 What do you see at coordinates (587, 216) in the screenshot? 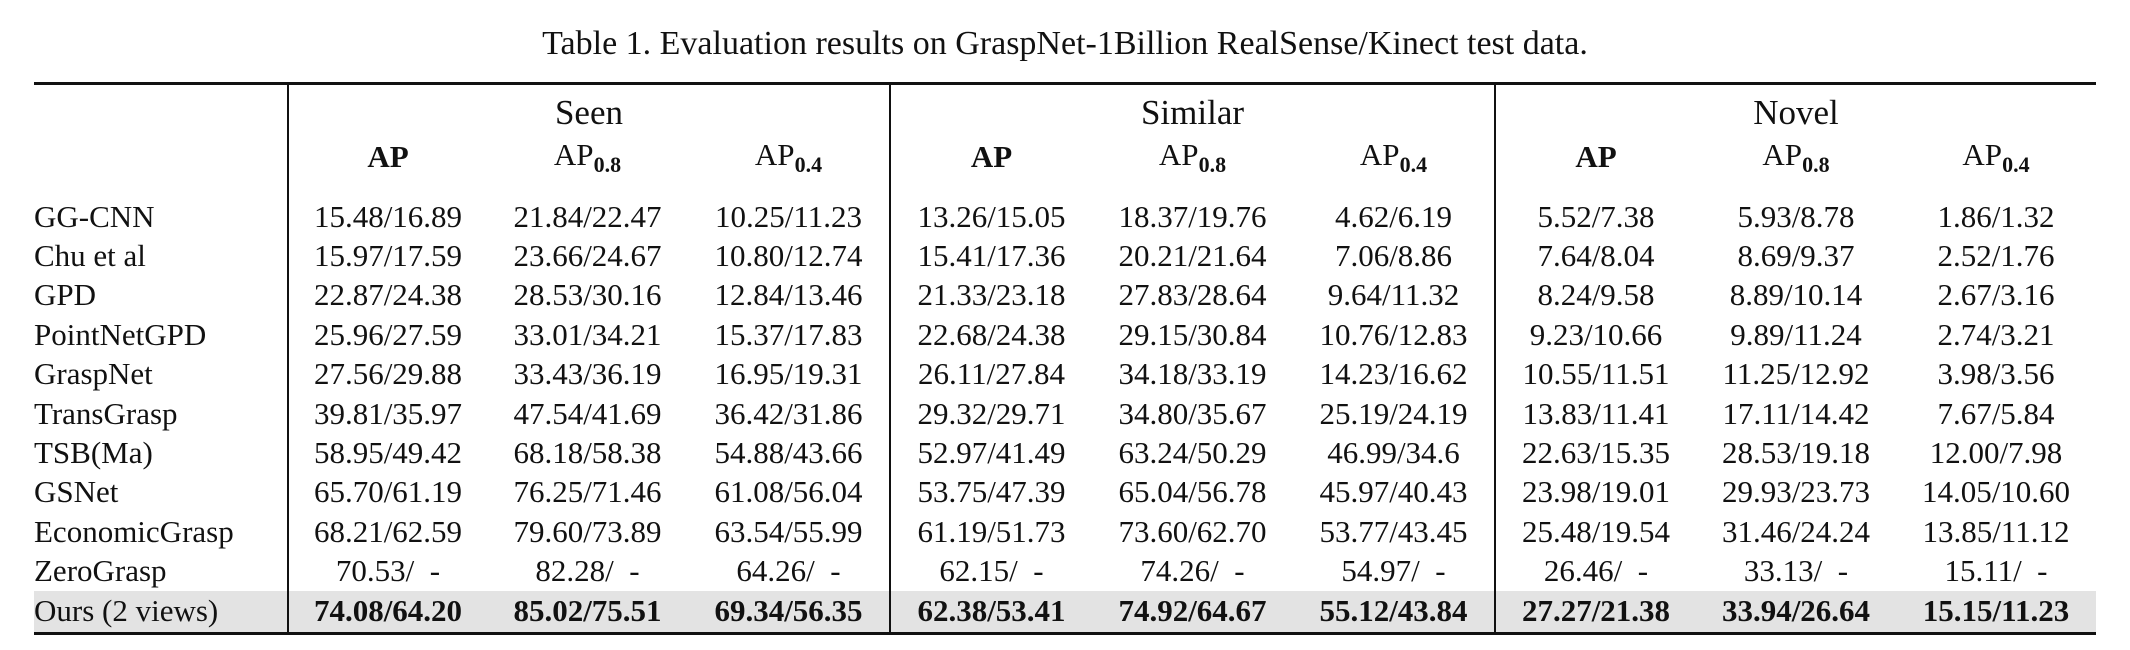
I see `result-cell: 21.84/22.47` at bounding box center [587, 216].